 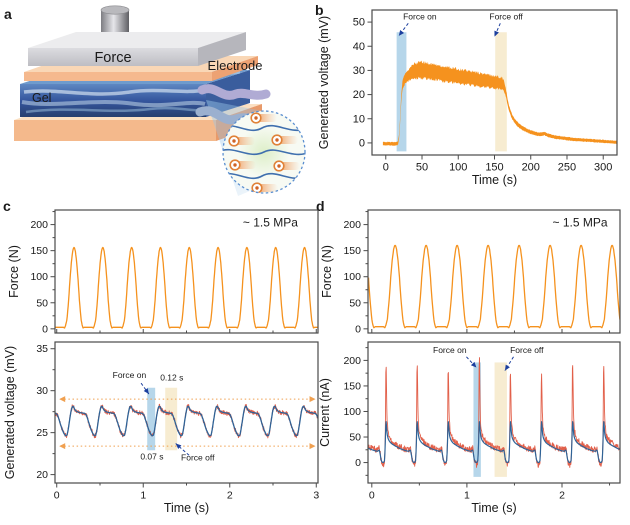 I want to click on polymer-chains-icon, so click(x=264, y=152).